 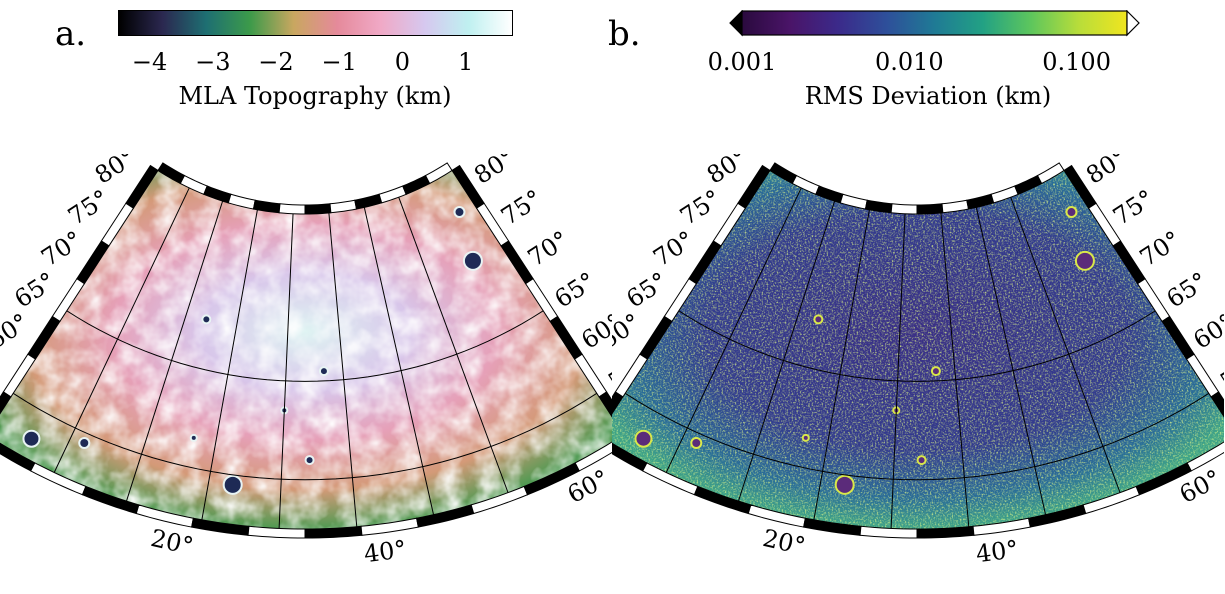 What do you see at coordinates (1076, 62) in the screenshot?
I see `rms-tick-label: 0.100` at bounding box center [1076, 62].